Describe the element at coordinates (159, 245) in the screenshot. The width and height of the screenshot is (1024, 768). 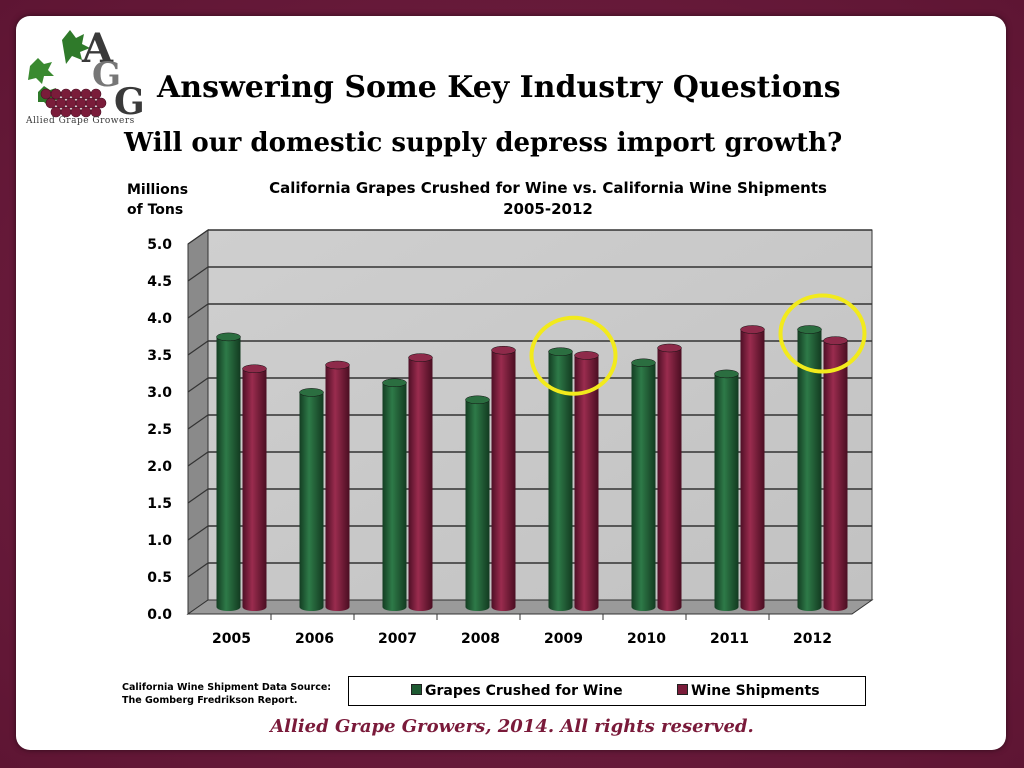
I see `y-tick-label: 5.0` at that location.